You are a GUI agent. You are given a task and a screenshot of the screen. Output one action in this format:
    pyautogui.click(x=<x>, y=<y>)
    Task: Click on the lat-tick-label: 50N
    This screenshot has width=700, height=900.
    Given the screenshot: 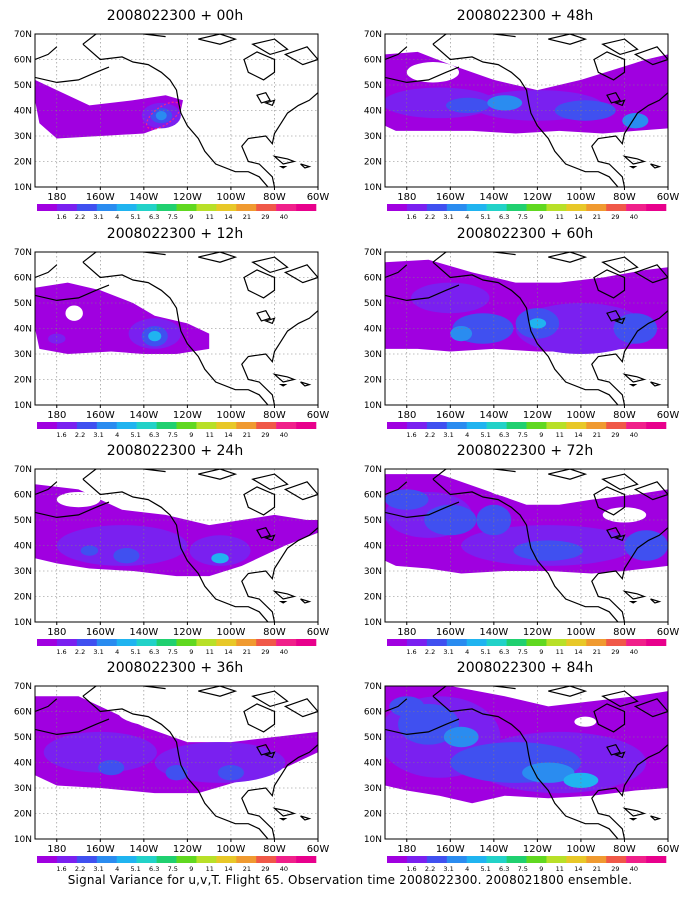 What is the action you would take?
    pyautogui.click(x=23, y=521)
    